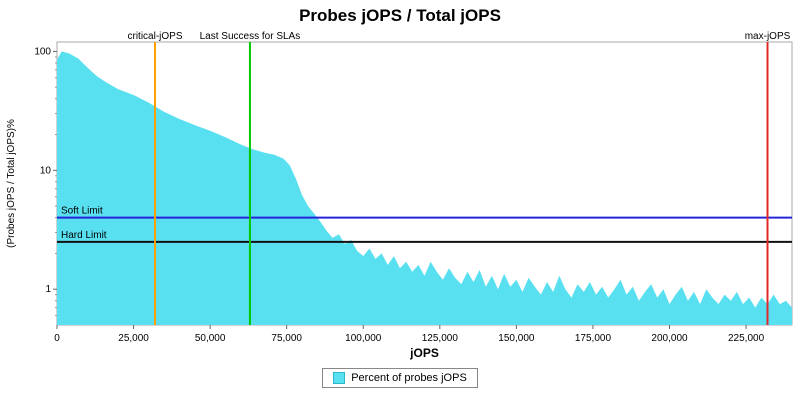 This screenshot has height=400, width=800. Describe the element at coordinates (339, 378) in the screenshot. I see `legend-color-swatch` at that location.